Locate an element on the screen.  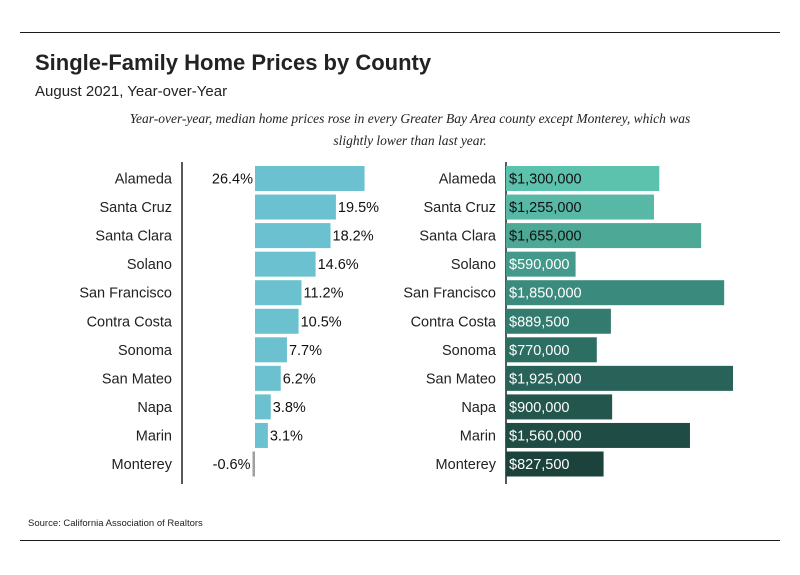
data-label-price-santa-clara: $1,655,000 is located at coordinates (545, 237).